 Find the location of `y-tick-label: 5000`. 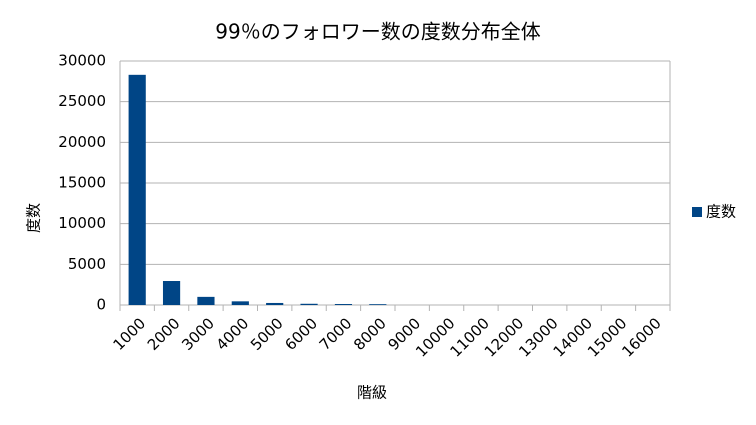

y-tick-label: 5000 is located at coordinates (87, 264).